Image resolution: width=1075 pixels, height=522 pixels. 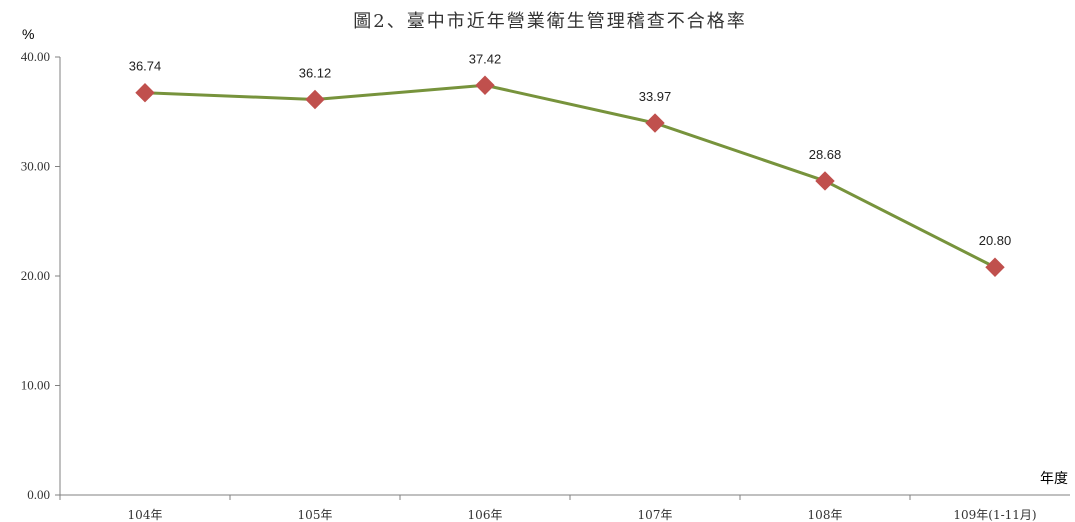 What do you see at coordinates (548, 508) in the screenshot?
I see `x-axis-ticks: 104年 105年 106年 107年 108年 109年(1-11月)` at bounding box center [548, 508].